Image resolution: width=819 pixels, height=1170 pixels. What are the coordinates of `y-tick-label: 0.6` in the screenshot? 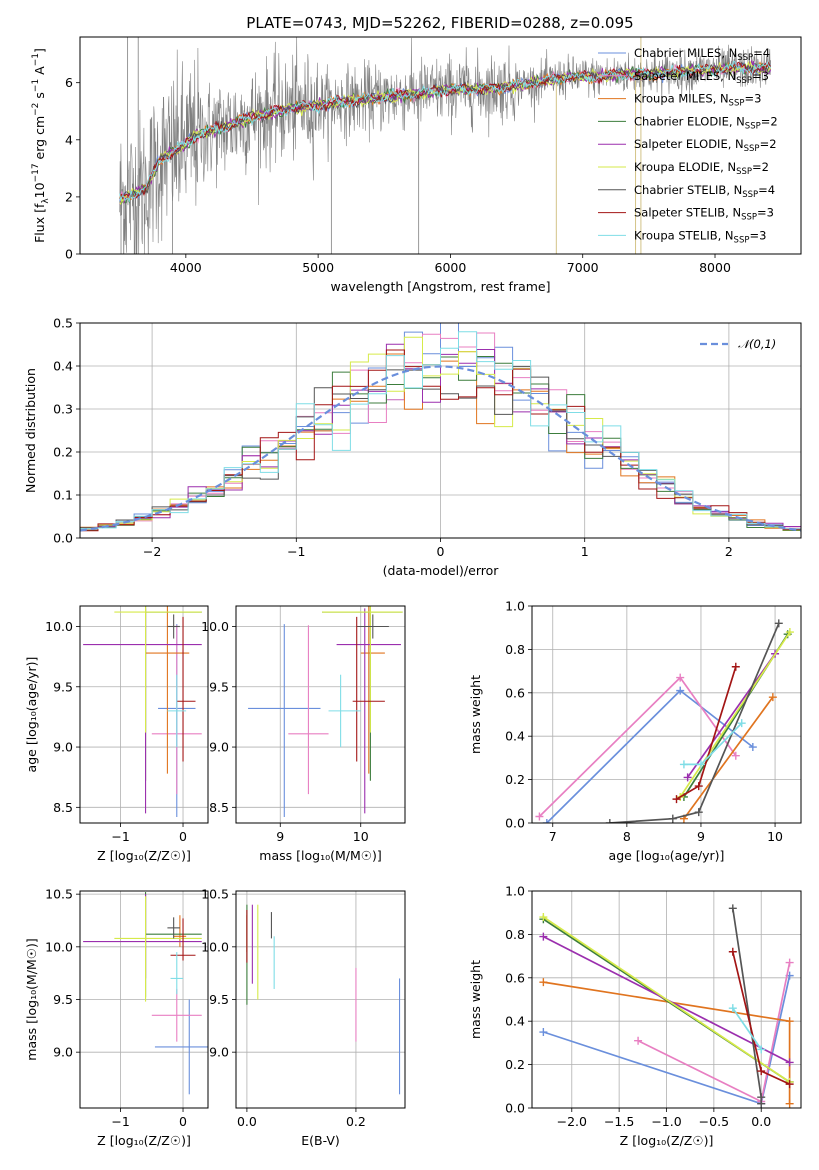 It's located at (515, 692).